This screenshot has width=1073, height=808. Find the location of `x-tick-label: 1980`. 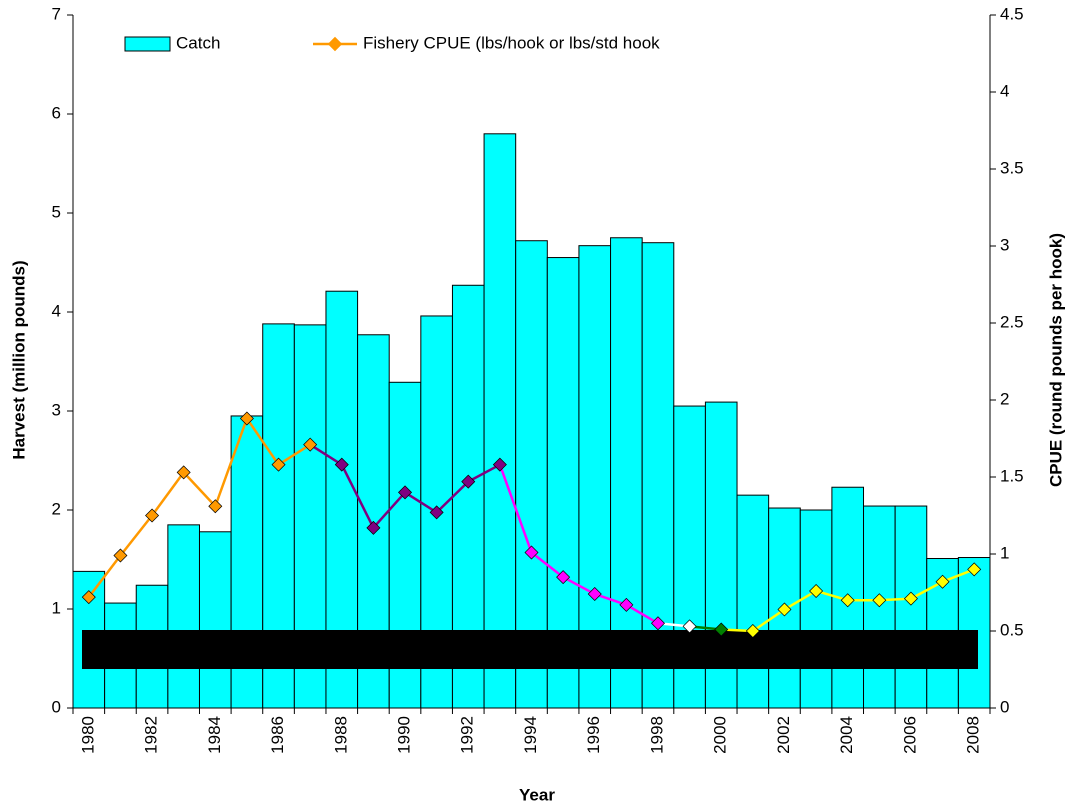

x-tick-label: 1980 is located at coordinates (87, 735).